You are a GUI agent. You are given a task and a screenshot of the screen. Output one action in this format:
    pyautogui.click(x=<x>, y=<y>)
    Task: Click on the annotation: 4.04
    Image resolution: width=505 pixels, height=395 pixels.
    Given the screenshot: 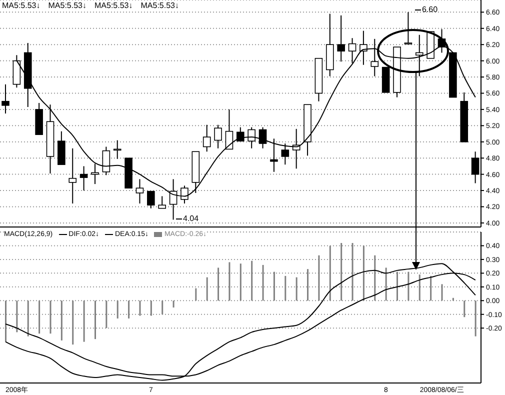 What is the action you would take?
    pyautogui.click(x=191, y=218)
    